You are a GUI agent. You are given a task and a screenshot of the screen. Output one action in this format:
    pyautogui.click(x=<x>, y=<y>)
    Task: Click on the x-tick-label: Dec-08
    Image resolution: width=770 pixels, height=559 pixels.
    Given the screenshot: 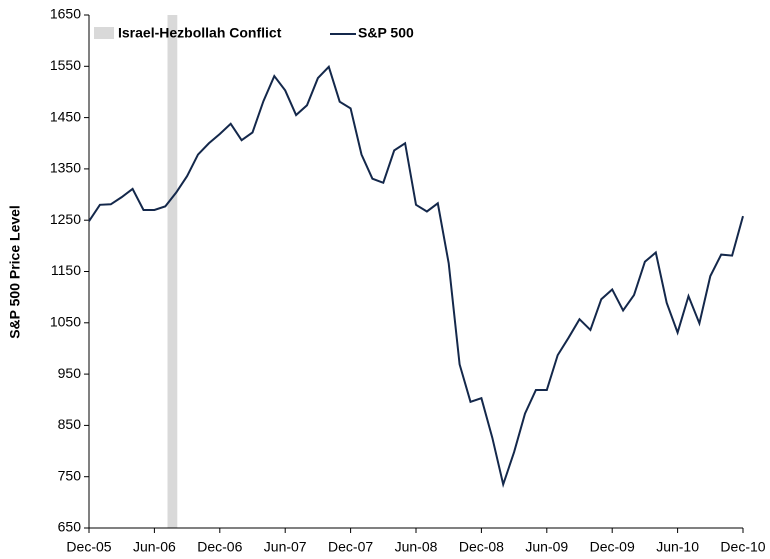 What is the action you would take?
    pyautogui.click(x=481, y=547)
    